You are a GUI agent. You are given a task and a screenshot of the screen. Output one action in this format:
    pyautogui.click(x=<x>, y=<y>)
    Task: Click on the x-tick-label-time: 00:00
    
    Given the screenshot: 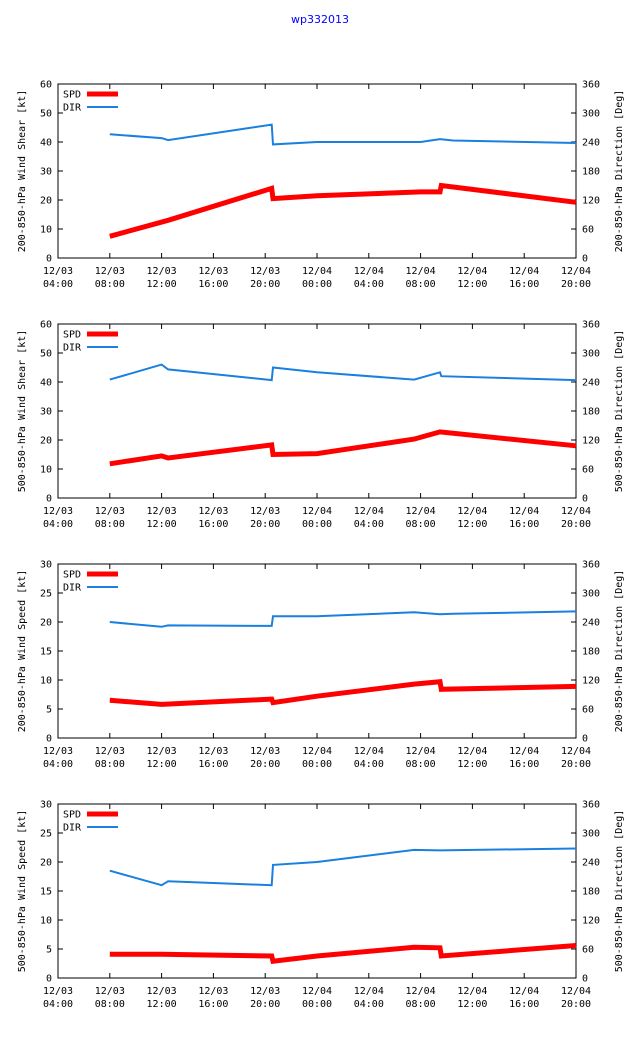 What is the action you would take?
    pyautogui.click(x=317, y=764)
    